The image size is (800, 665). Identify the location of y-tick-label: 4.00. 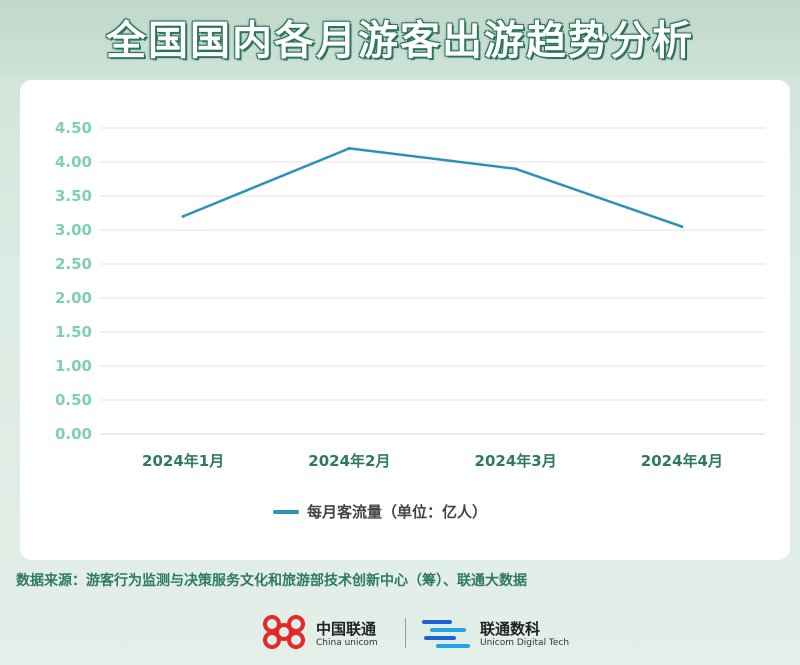
(73, 162).